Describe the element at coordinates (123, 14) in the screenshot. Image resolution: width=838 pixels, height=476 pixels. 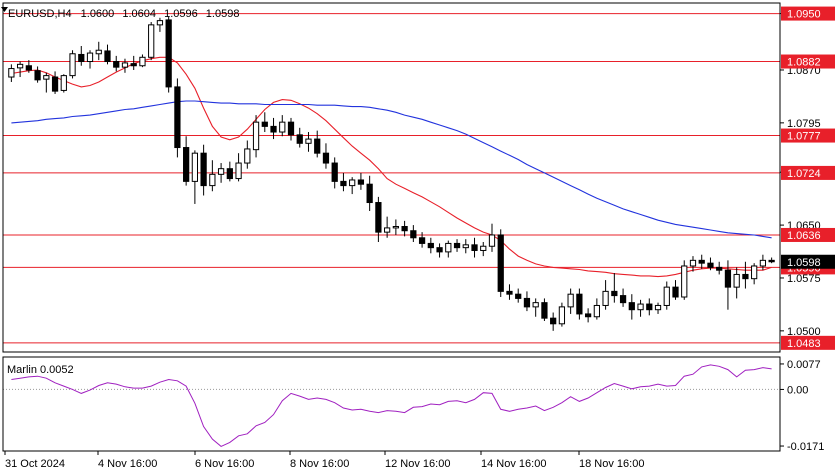
I see `chart-title: EURUSD,H4 1.0600 1.0604 1.0596 1.0598` at that location.